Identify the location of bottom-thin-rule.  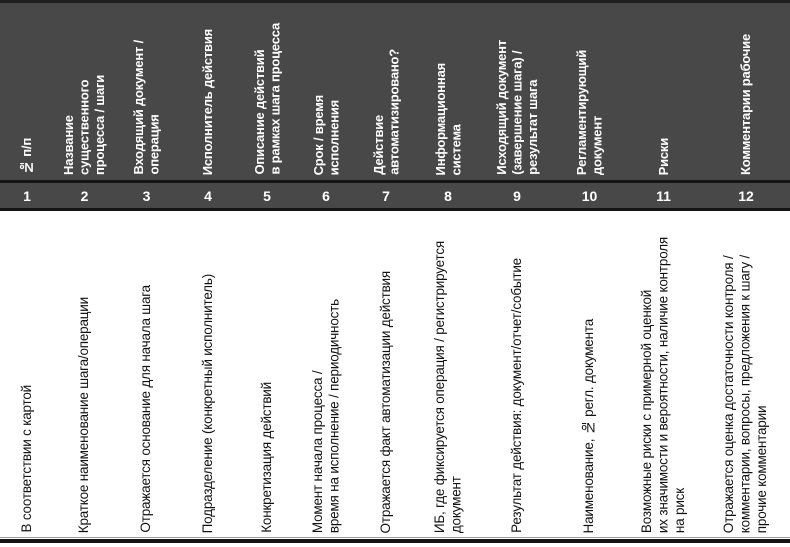
(395, 537).